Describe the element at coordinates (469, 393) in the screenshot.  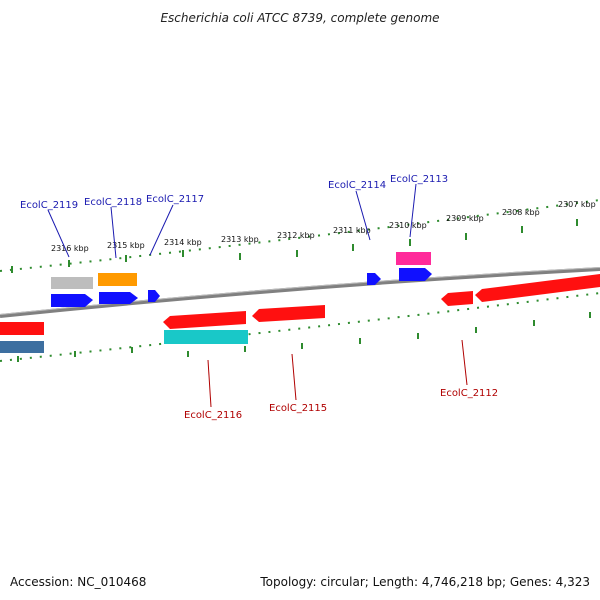
I see `gene-label: EcolC_2112` at that location.